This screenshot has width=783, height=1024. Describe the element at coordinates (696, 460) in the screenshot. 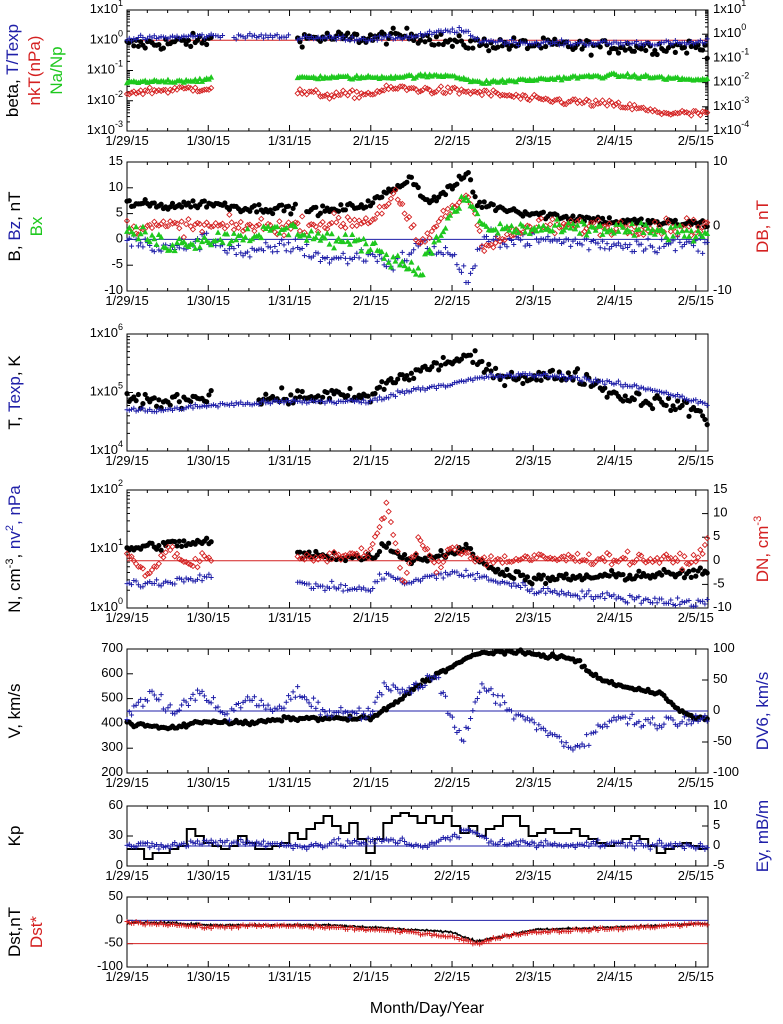

I see `x-tick-label: 2/5/15` at that location.